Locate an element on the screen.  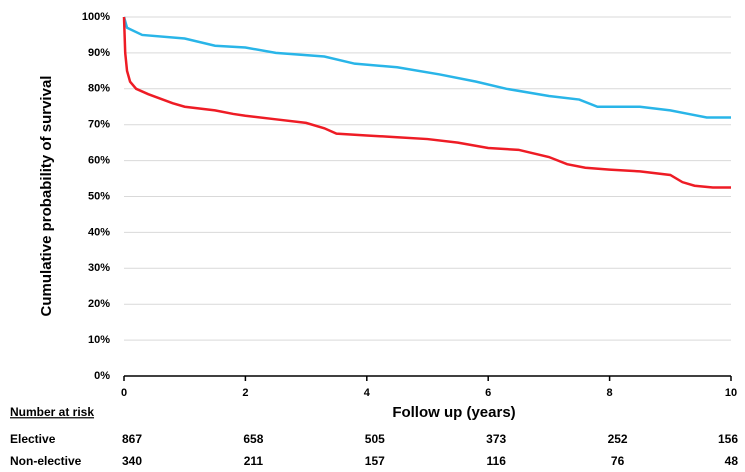
risk-count: 211 is located at coordinates (254, 461).